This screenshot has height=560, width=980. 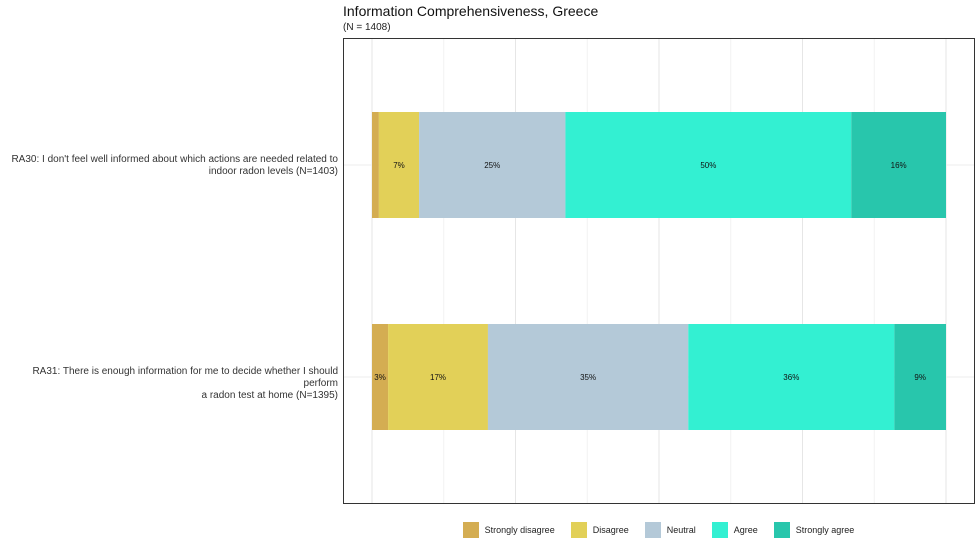 I want to click on legend-label-neutral: Neutral, so click(x=681, y=530).